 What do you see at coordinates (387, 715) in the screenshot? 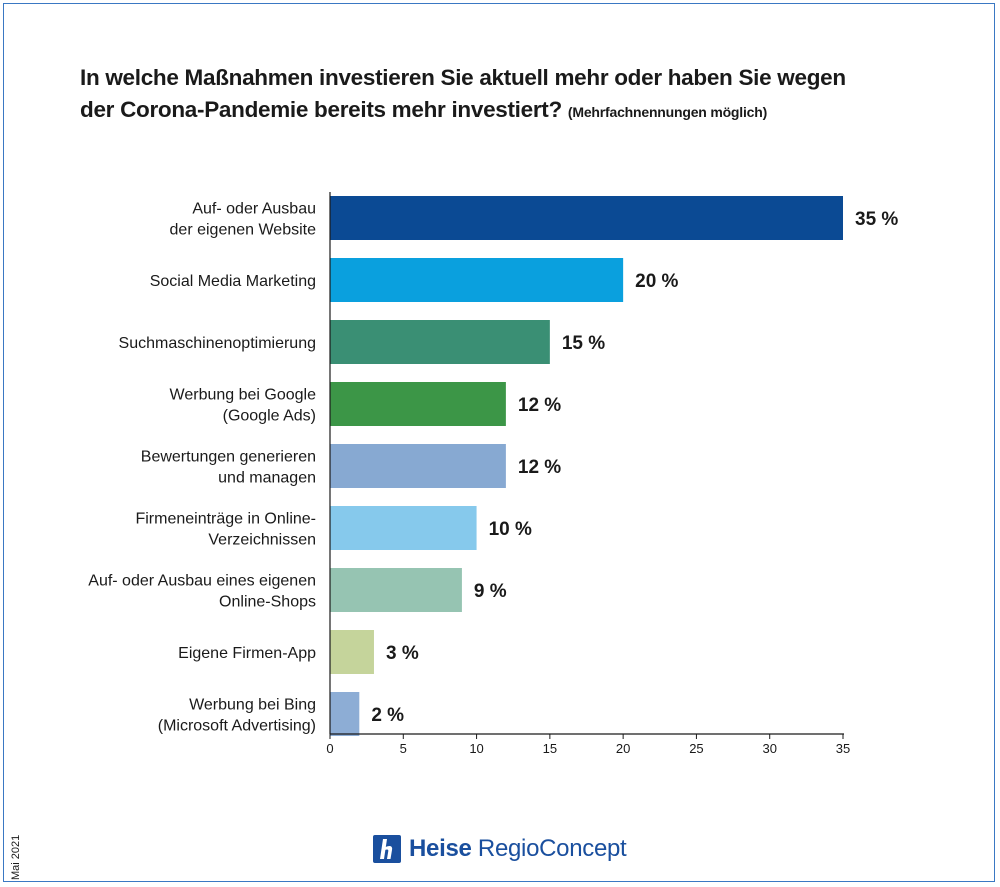
I see `bar-value-label: 2 %` at bounding box center [387, 715].